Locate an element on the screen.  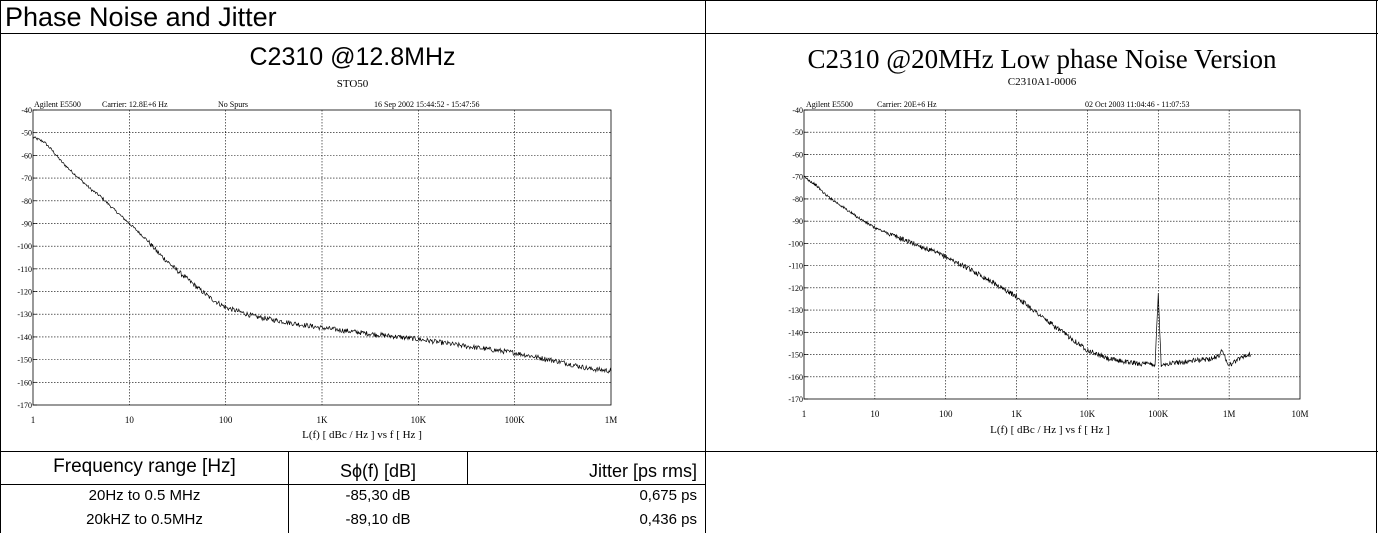
divider-charts-bottom is located at coordinates (689, 451).